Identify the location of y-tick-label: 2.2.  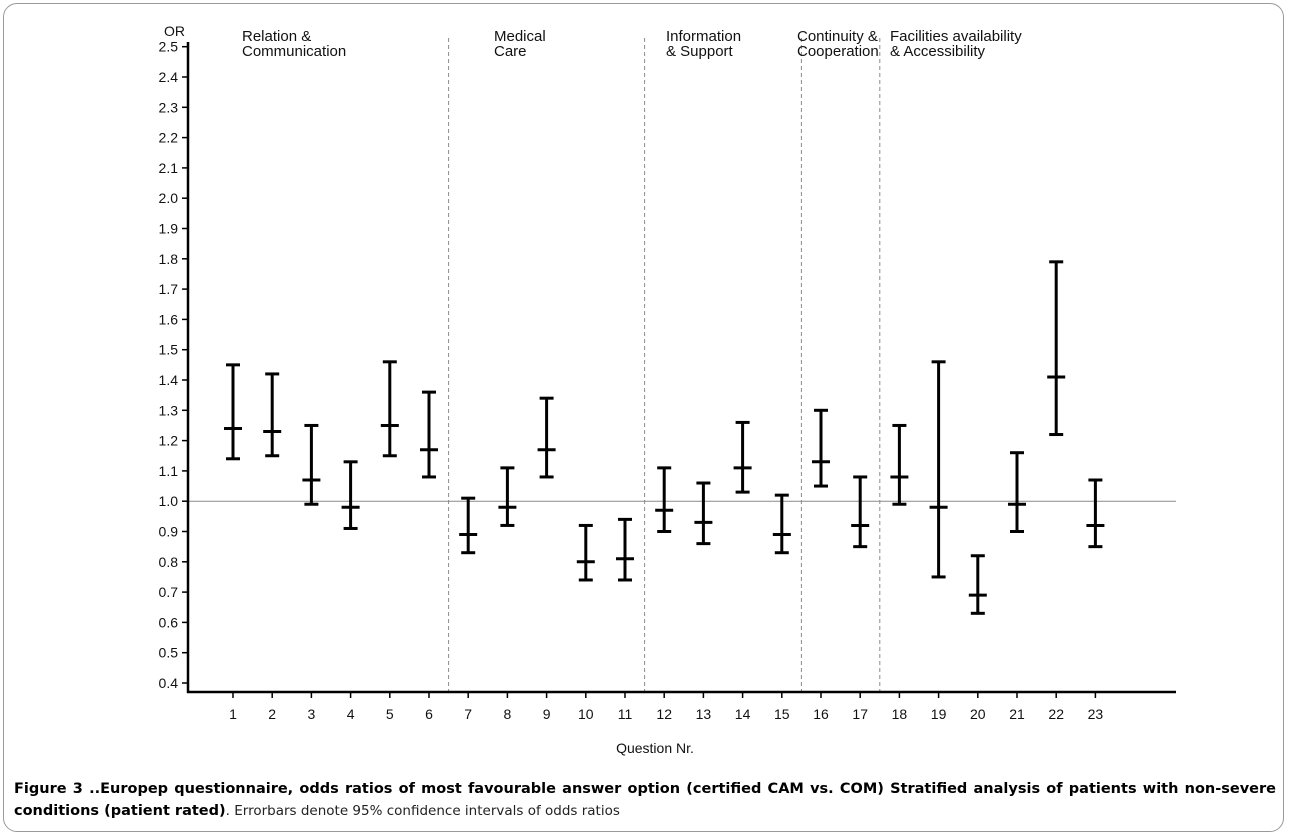
(169, 138).